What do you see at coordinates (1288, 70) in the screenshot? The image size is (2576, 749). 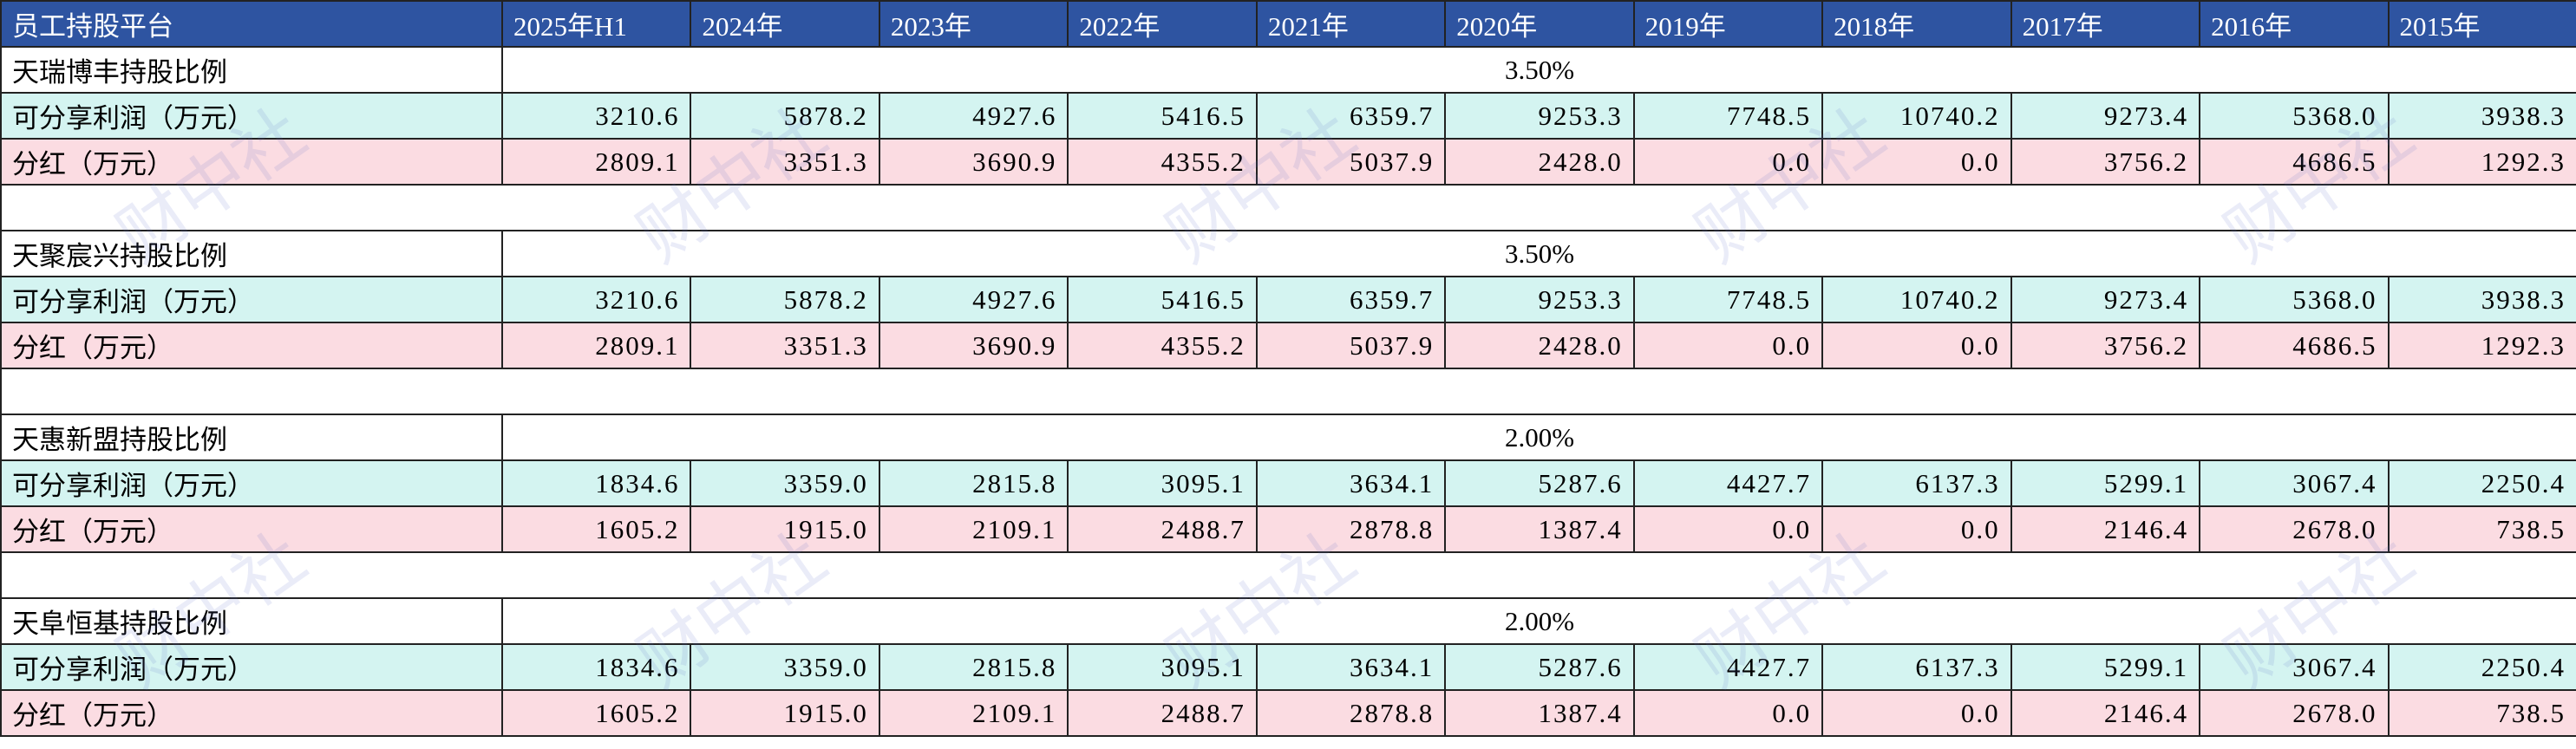 I see `ratio-row: 天瑞博丰持股比例 3.50%` at bounding box center [1288, 70].